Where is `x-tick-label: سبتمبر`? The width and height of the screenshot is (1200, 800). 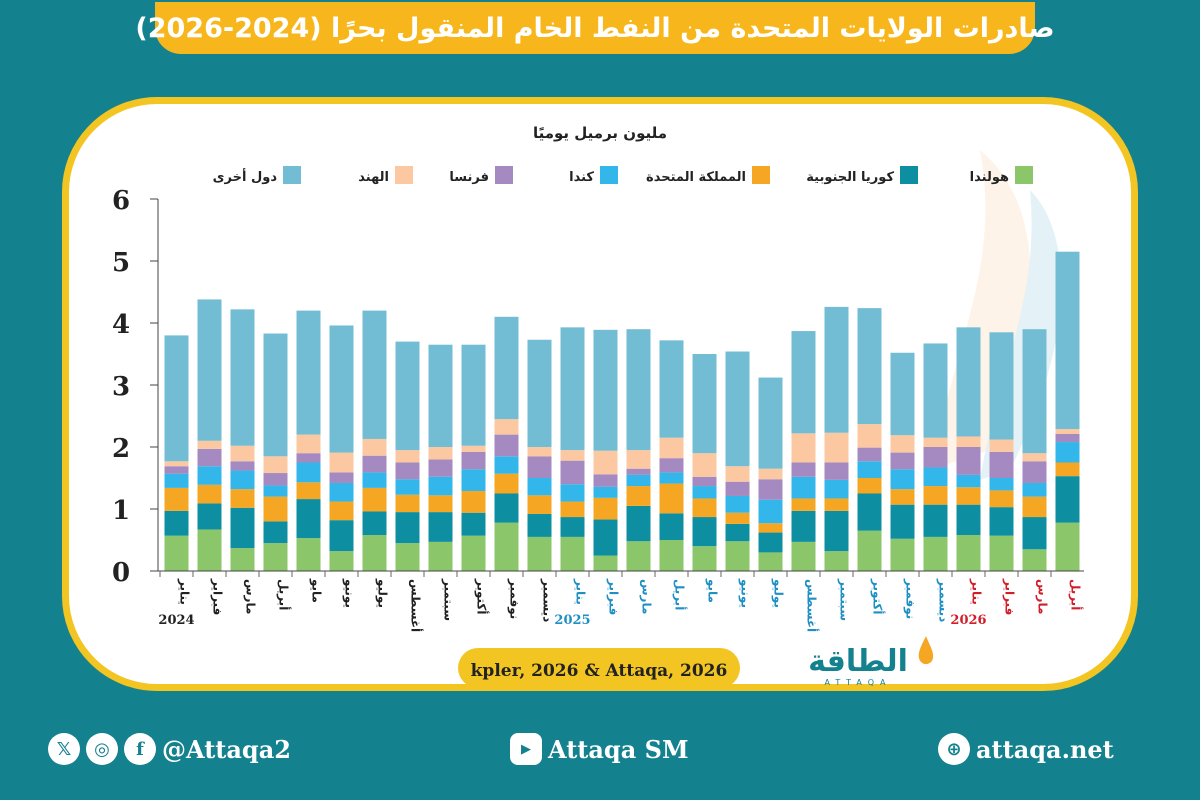 x-tick-label: سبتمبر is located at coordinates (845, 599).